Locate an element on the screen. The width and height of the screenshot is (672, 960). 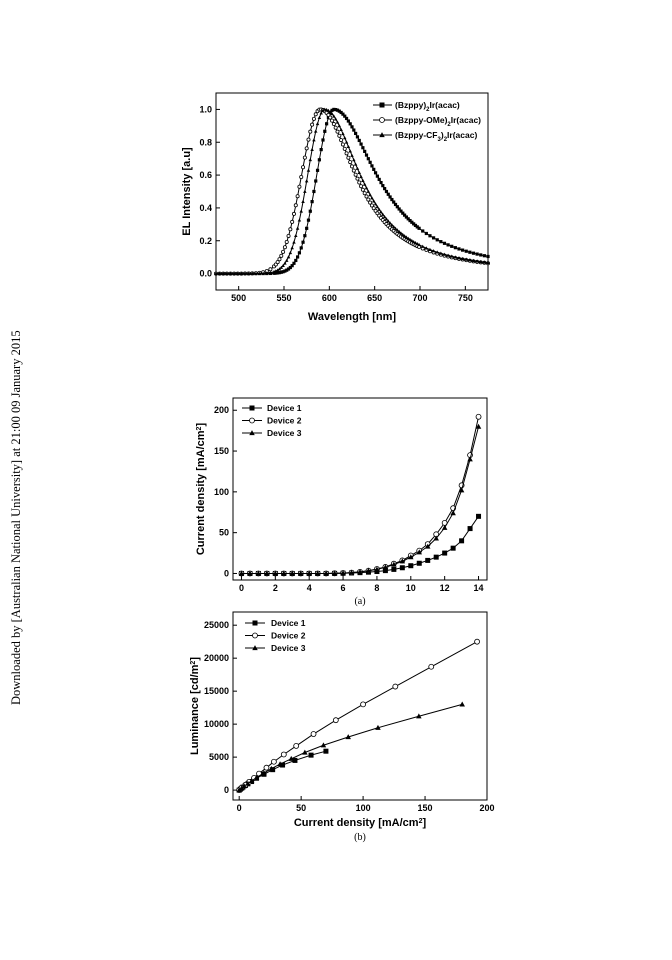
y-tick-label: 10000 is located at coordinates (216, 724).